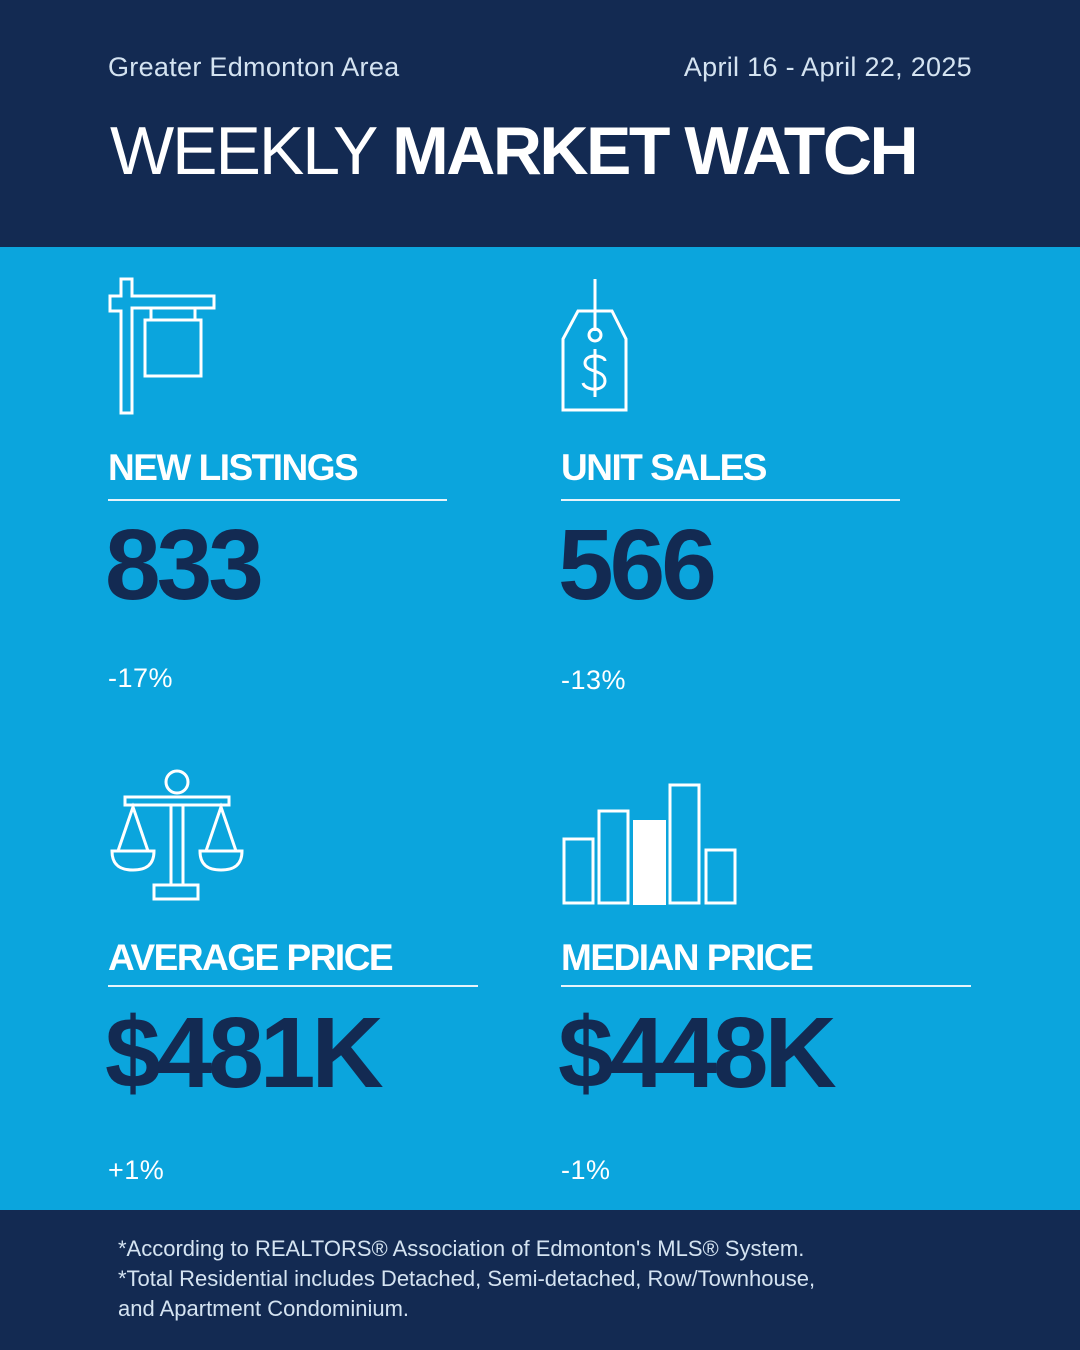 This screenshot has width=1080, height=1350. I want to click on average-price-change: +1%, so click(136, 1170).